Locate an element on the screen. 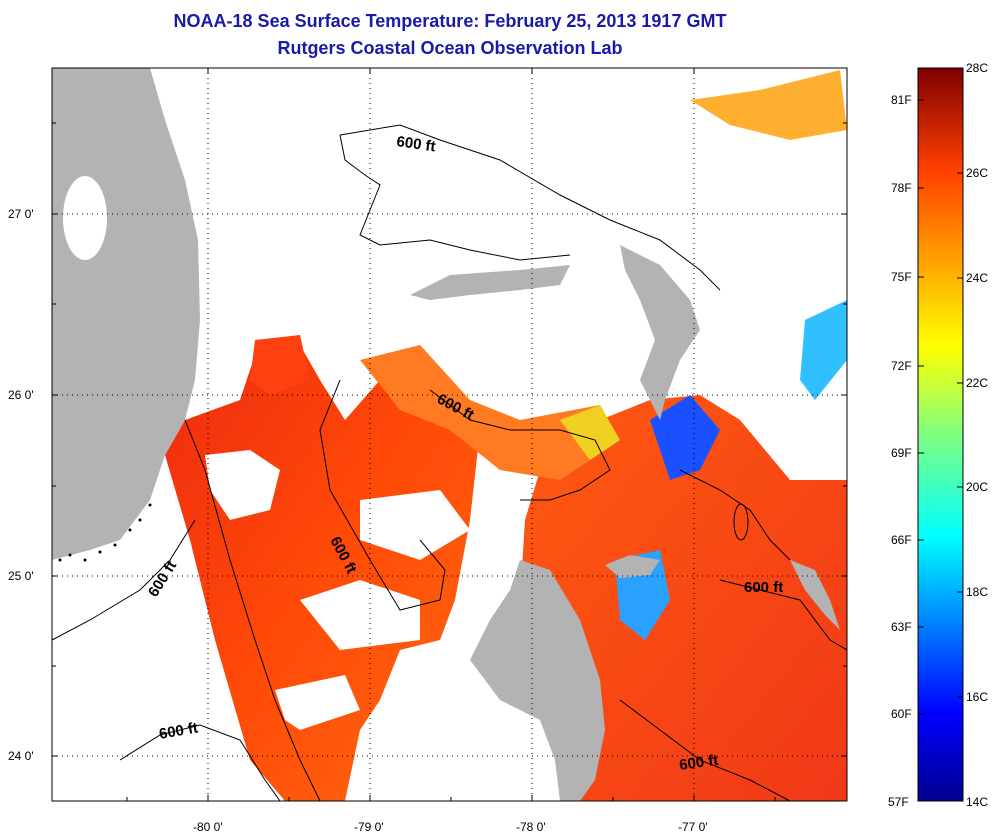 This screenshot has width=1000, height=840. cb-c-14: 14C is located at coordinates (977, 802).